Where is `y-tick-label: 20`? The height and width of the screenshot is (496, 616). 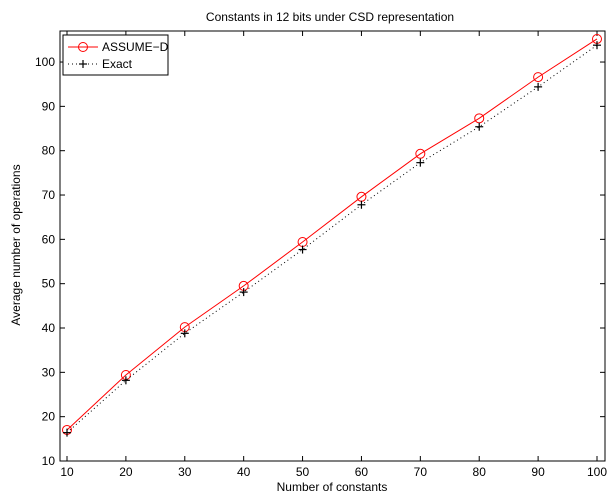
y-tick-label: 20 is located at coordinates (49, 417).